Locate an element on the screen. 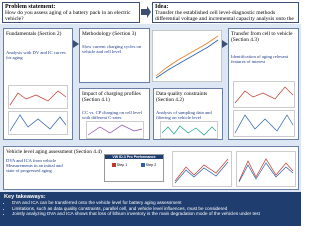  idea-title: Idea: is located at coordinates (162, 7).